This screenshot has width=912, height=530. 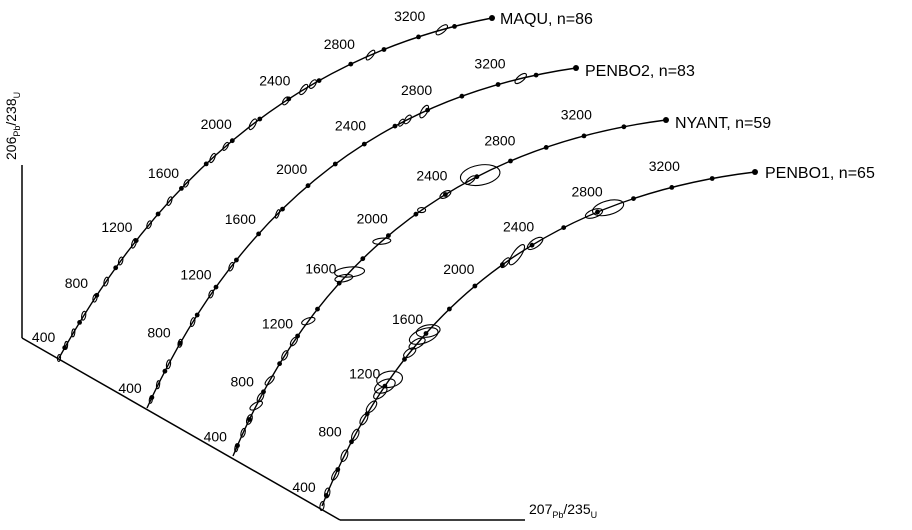 I want to click on sample-label: PENBO2, n=83, so click(x=640, y=71).